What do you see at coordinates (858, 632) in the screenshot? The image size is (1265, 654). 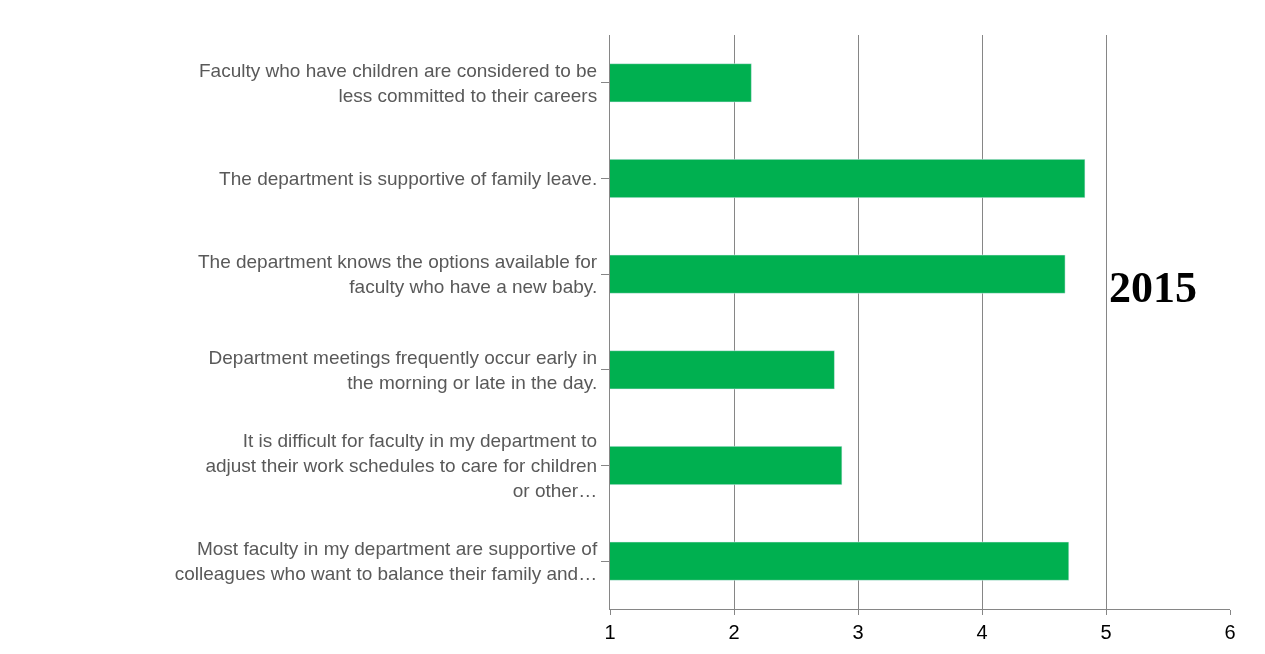 I see `x-tick-label: 3` at bounding box center [858, 632].